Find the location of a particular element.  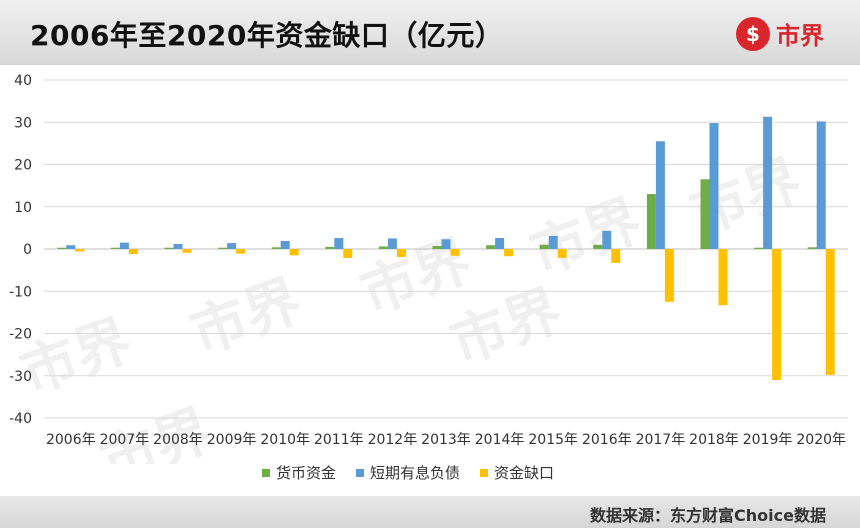

x-tick-label: 2011年 is located at coordinates (339, 440).